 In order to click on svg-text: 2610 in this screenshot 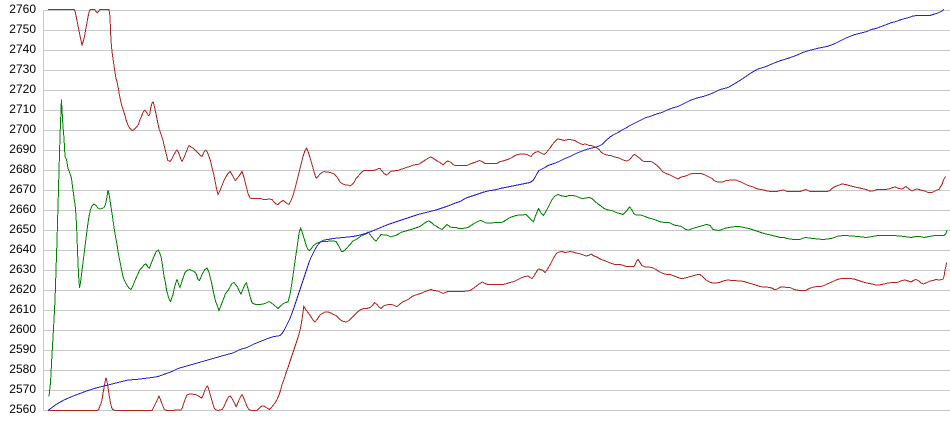, I will do `click(22, 309)`.